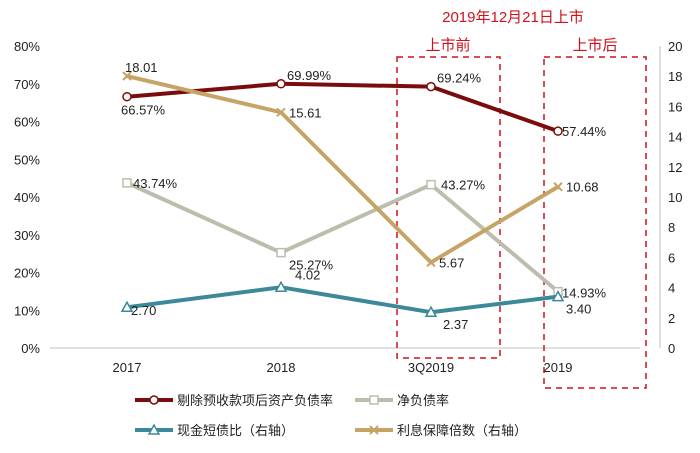  Describe the element at coordinates (584, 293) in the screenshot. I see `data-label: 14.93%` at that location.